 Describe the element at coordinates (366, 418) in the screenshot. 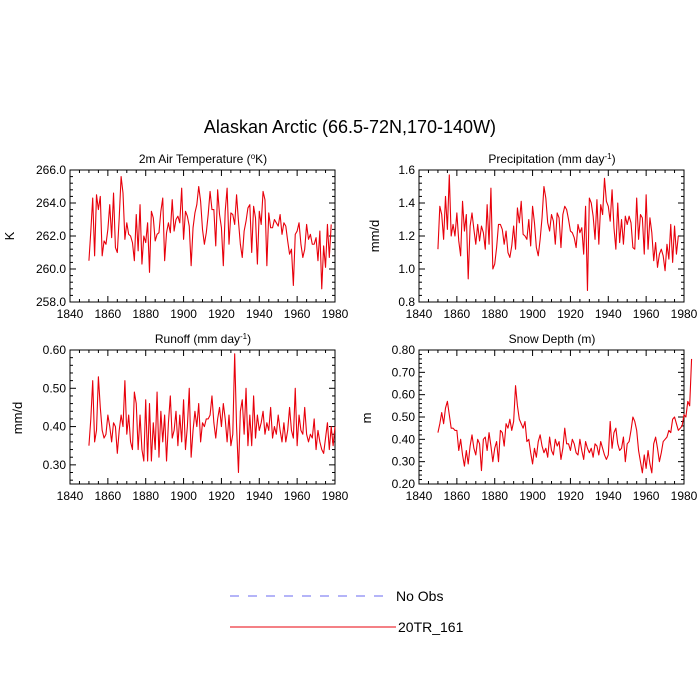

I see `panel-snow-depth-ylabel: m` at that location.